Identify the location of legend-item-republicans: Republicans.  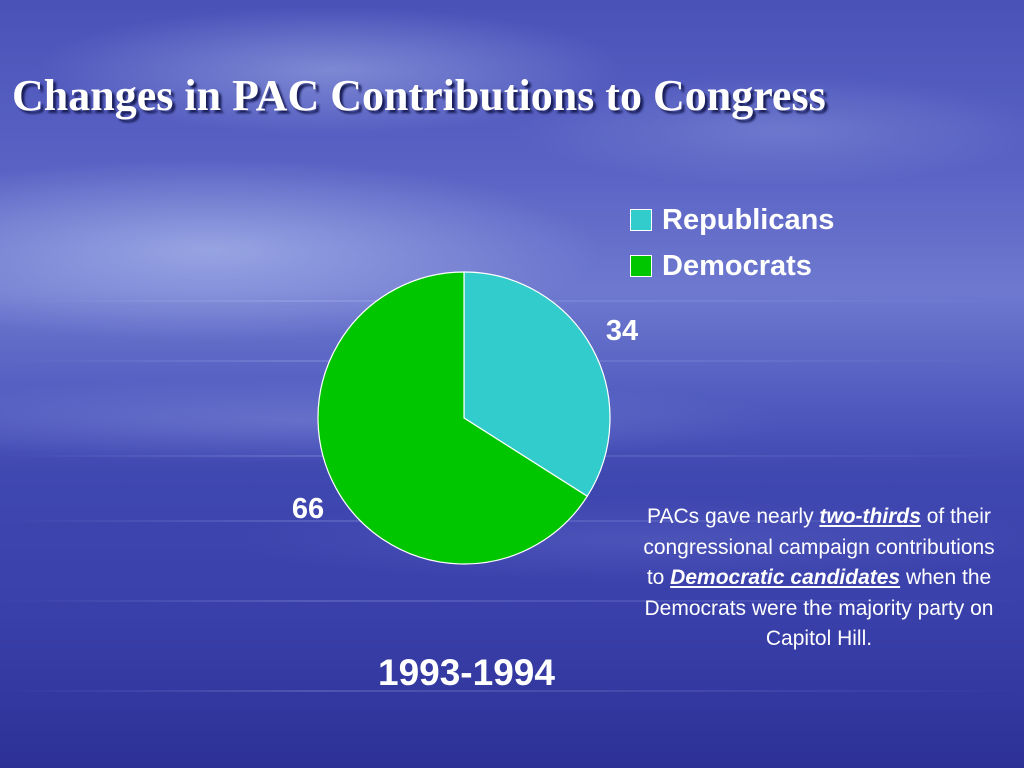
(732, 220).